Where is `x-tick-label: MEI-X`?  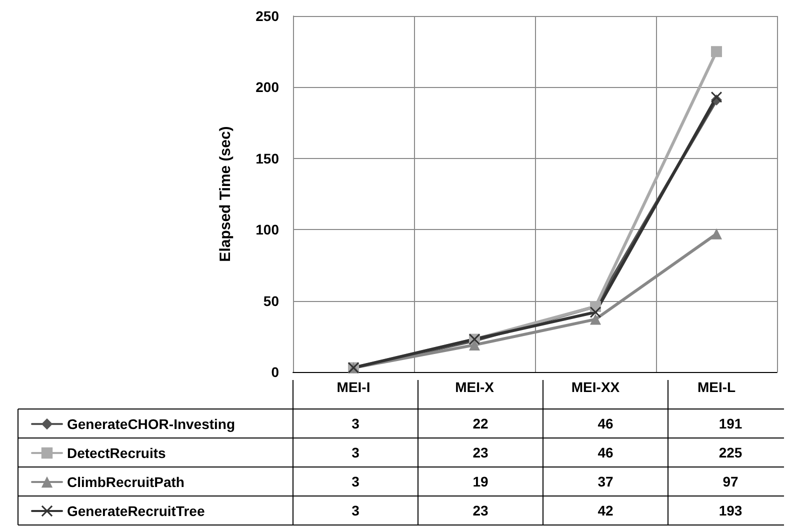
x-tick-label: MEI-X is located at coordinates (475, 387).